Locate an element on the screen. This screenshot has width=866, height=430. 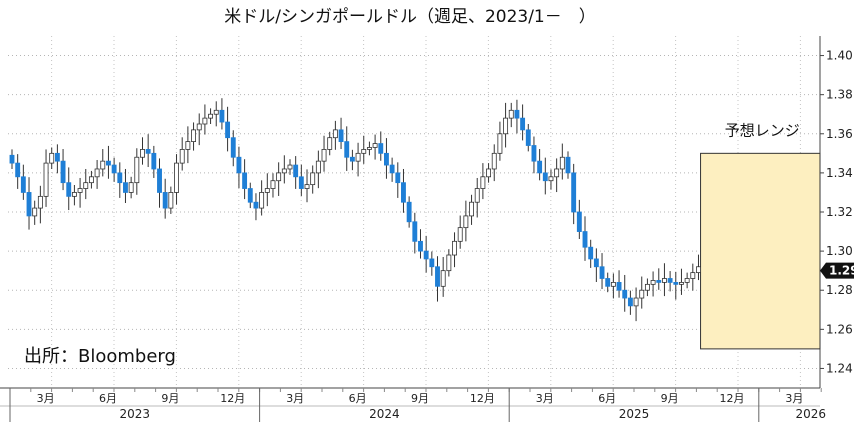
y-tick-label: 1.30 is located at coordinates (839, 251).